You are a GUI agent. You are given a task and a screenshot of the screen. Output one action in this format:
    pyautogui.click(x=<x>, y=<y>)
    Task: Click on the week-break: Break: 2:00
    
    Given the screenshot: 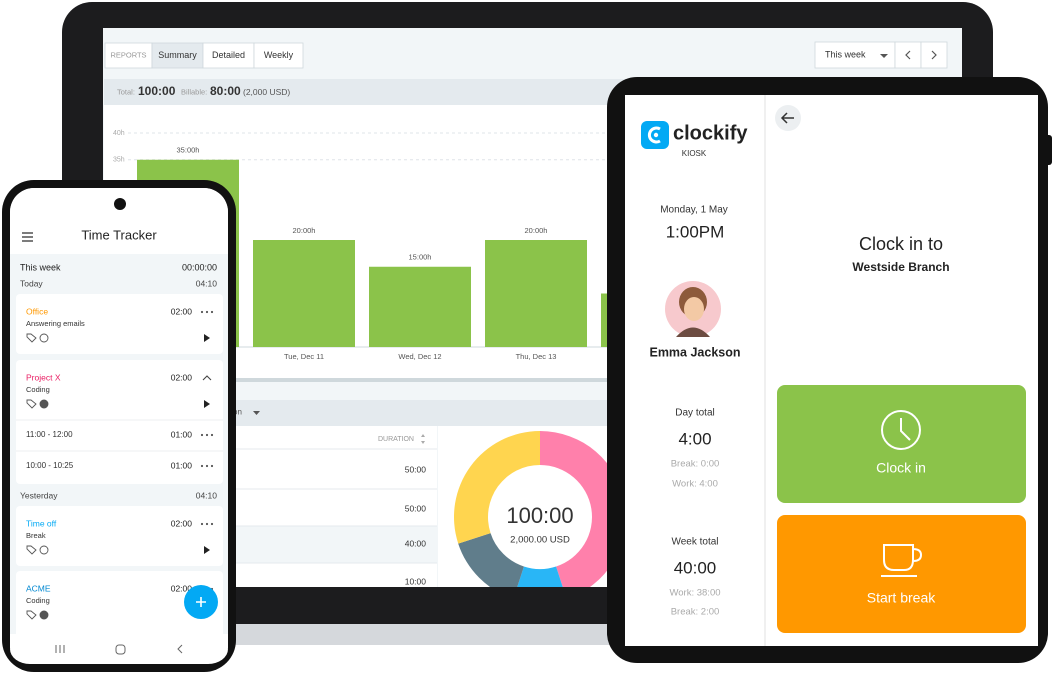 What is the action you would take?
    pyautogui.click(x=695, y=612)
    